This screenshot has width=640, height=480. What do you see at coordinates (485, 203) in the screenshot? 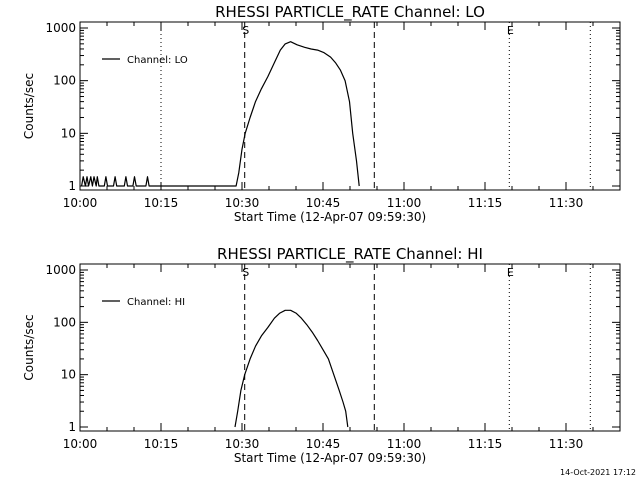
I see `lo-x-tick-label: 11:15` at bounding box center [485, 203].